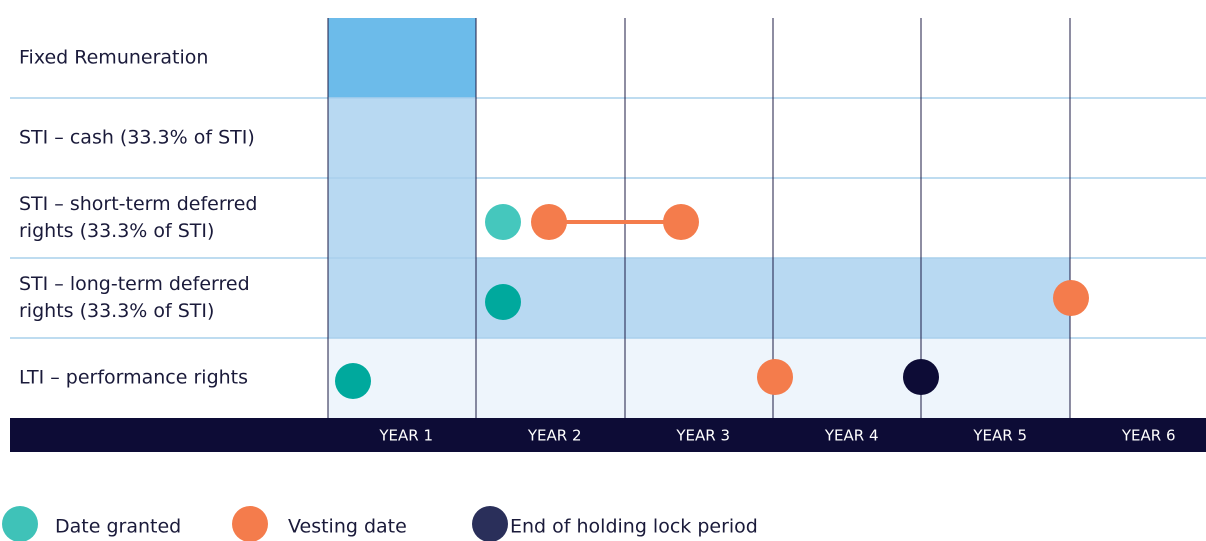  Describe the element at coordinates (1148, 436) in the screenshot. I see `year-label: YEAR 6` at that location.